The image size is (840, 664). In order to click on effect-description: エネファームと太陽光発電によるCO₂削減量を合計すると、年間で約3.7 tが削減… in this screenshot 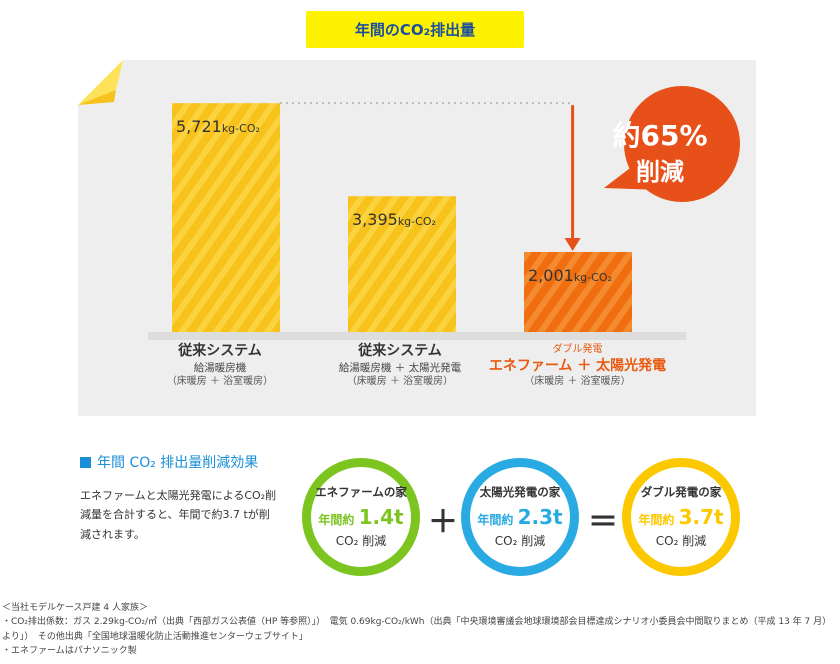, I will do `click(178, 515)`.